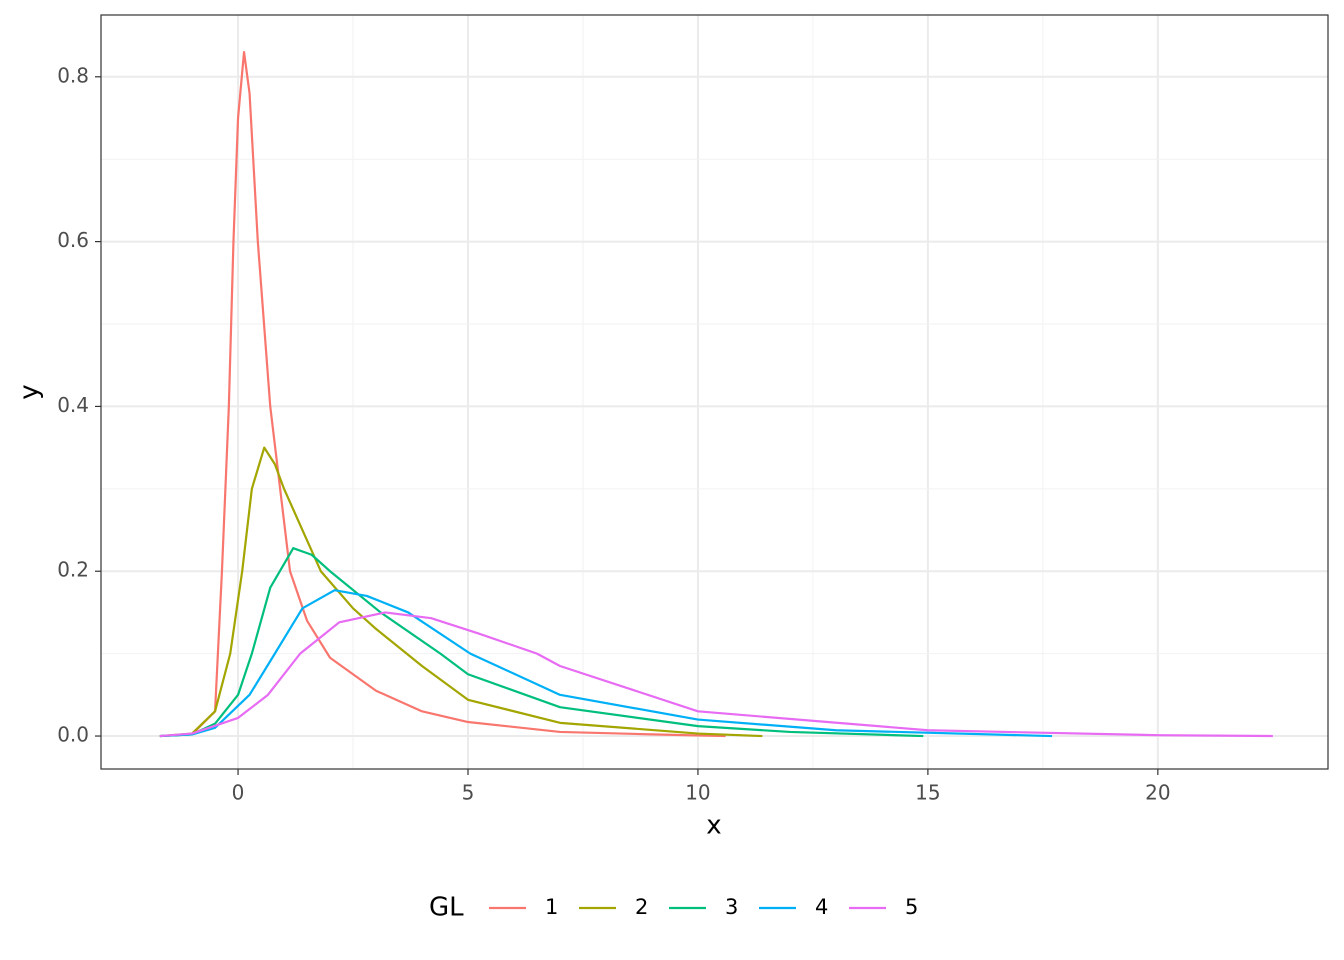 The height and width of the screenshot is (960, 1344). I want to click on legend-label: 2, so click(641, 907).